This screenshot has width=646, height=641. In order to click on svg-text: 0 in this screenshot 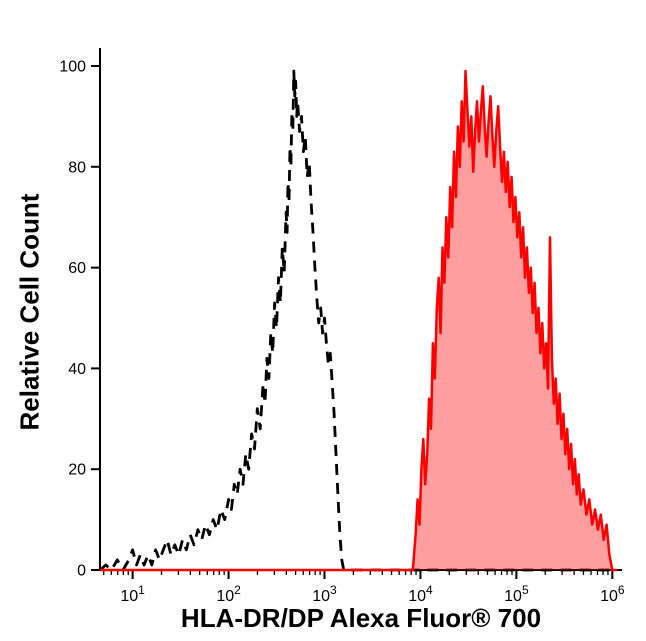, I will do `click(81, 571)`.